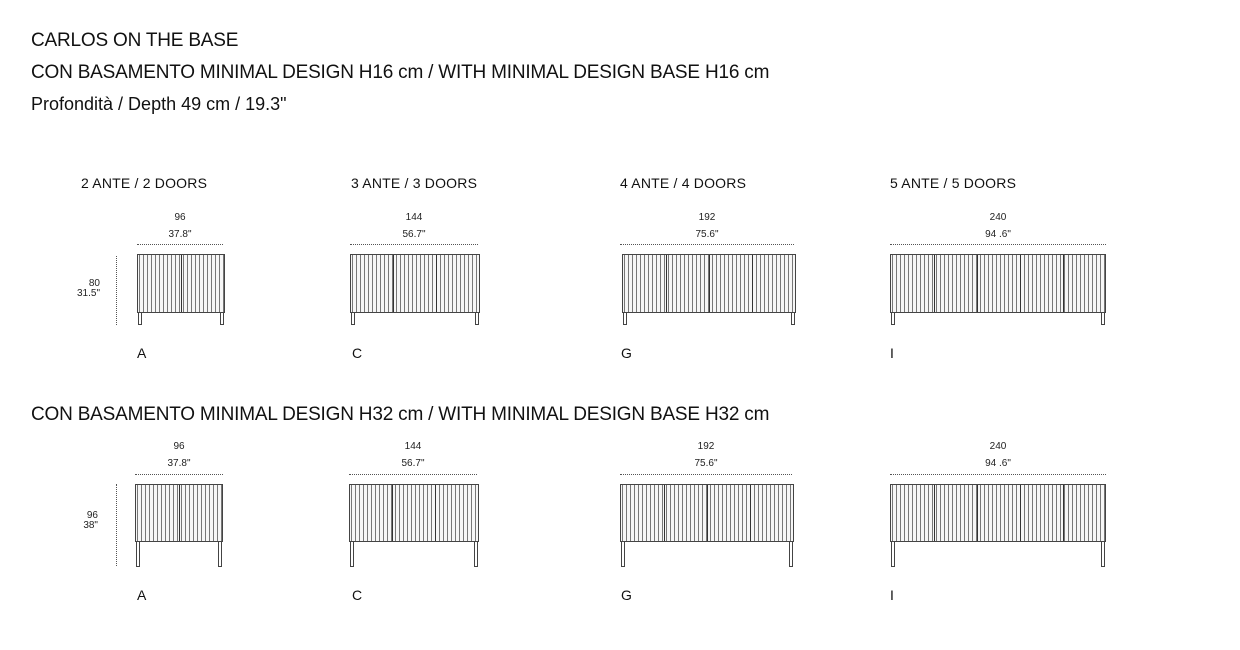 The height and width of the screenshot is (650, 1240). Describe the element at coordinates (88, 293) in the screenshot. I see `height-in: 31.5"` at that location.